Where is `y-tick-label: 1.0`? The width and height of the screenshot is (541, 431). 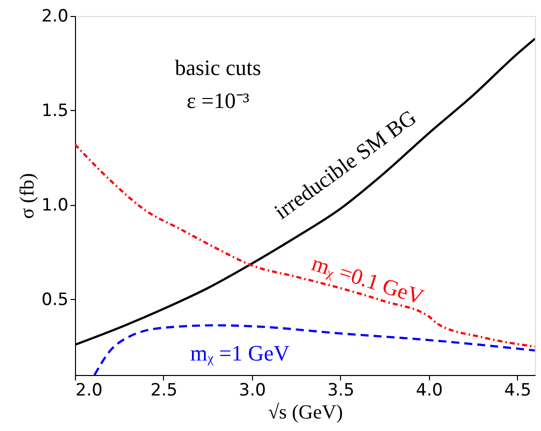 y-tick-label: 1.0 is located at coordinates (54, 205).